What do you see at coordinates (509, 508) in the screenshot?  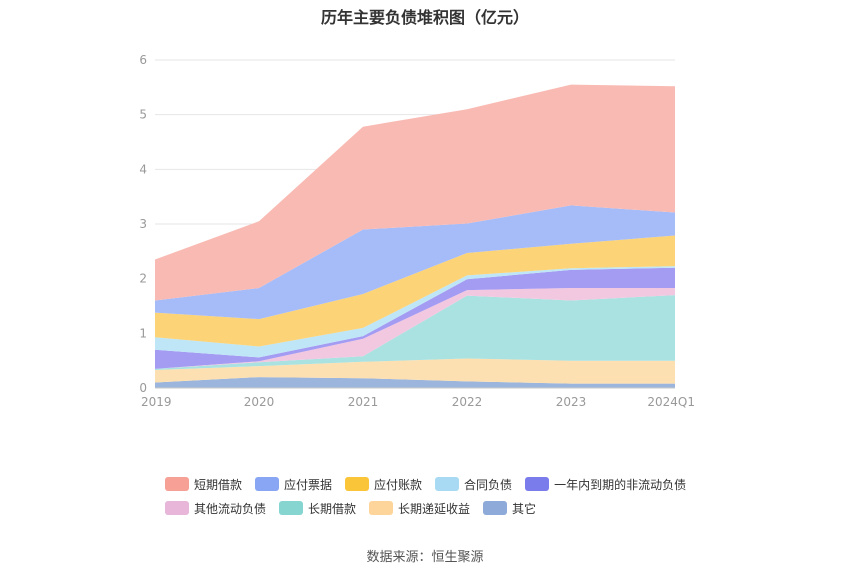 I see `legend-item: 其它` at bounding box center [509, 508].